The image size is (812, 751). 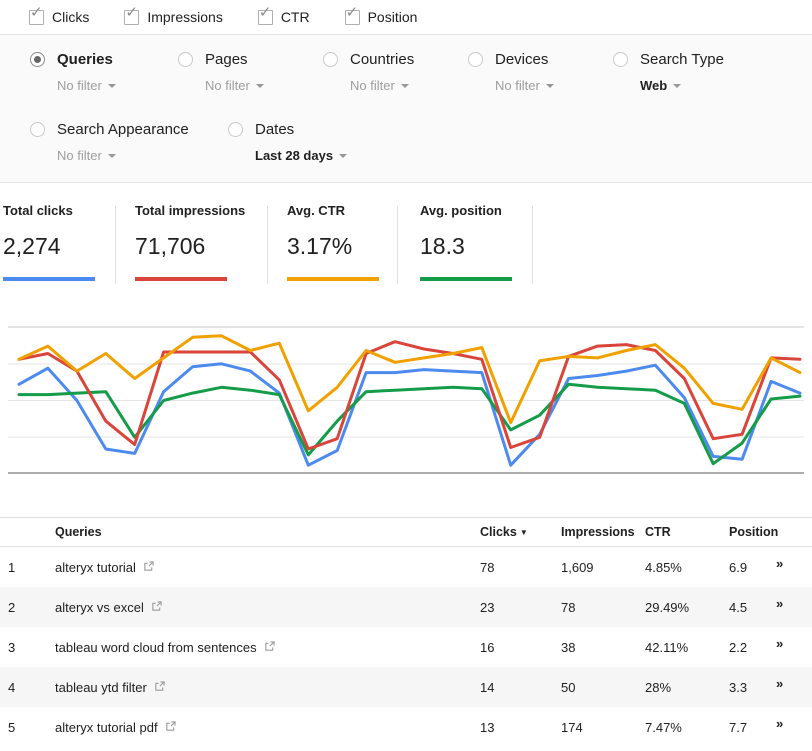 I want to click on search-appearance-radio-row: Search Appearance, so click(x=109, y=129).